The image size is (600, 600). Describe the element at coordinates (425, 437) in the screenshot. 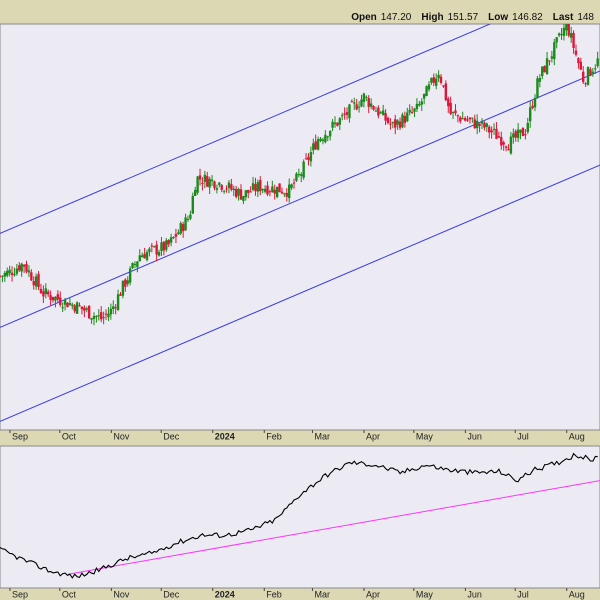

I see `x-tick-label: May` at that location.